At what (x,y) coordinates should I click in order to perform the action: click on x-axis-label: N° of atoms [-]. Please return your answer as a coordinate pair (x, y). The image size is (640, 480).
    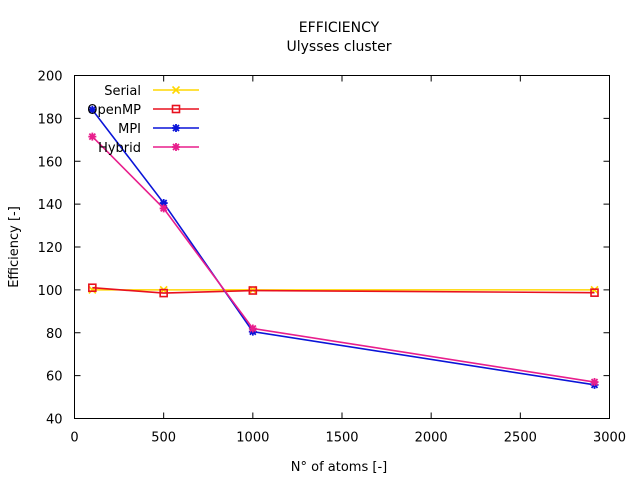
    Looking at the image, I should click on (339, 467).